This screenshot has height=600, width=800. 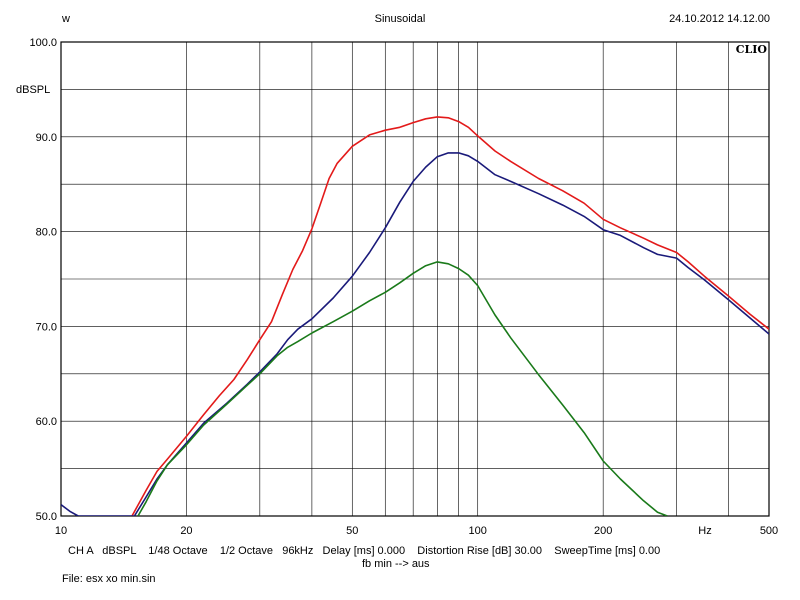 What do you see at coordinates (186, 531) in the screenshot?
I see `x-tick-label: 20` at bounding box center [186, 531].